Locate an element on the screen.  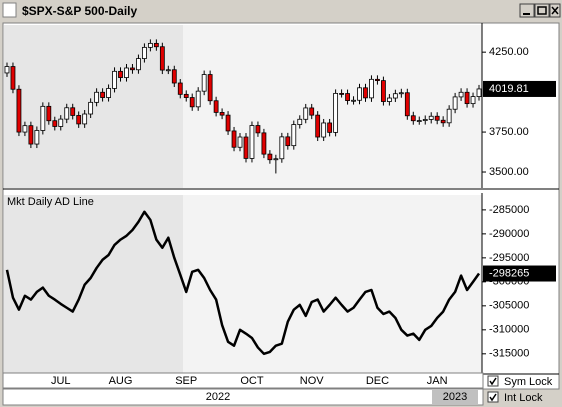
year-strip is located at coordinates (243, 397).